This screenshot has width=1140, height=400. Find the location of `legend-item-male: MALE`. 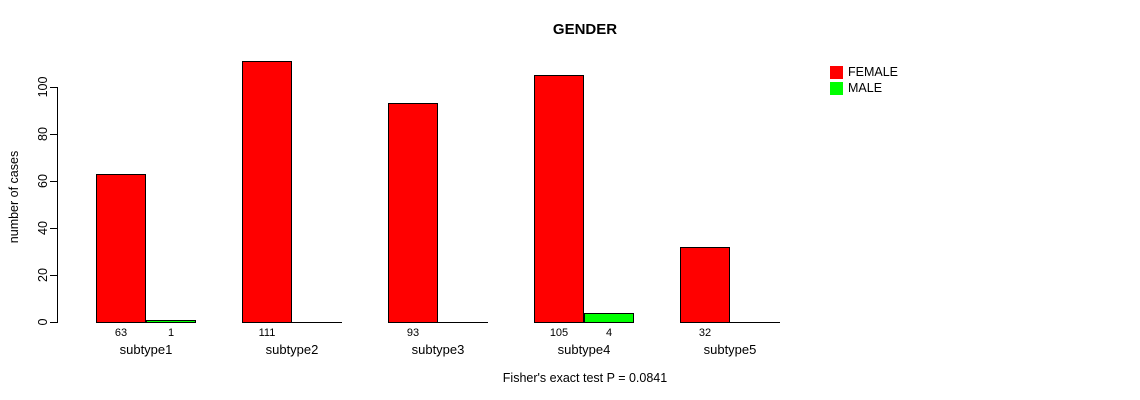

legend-item-male: MALE is located at coordinates (864, 88).